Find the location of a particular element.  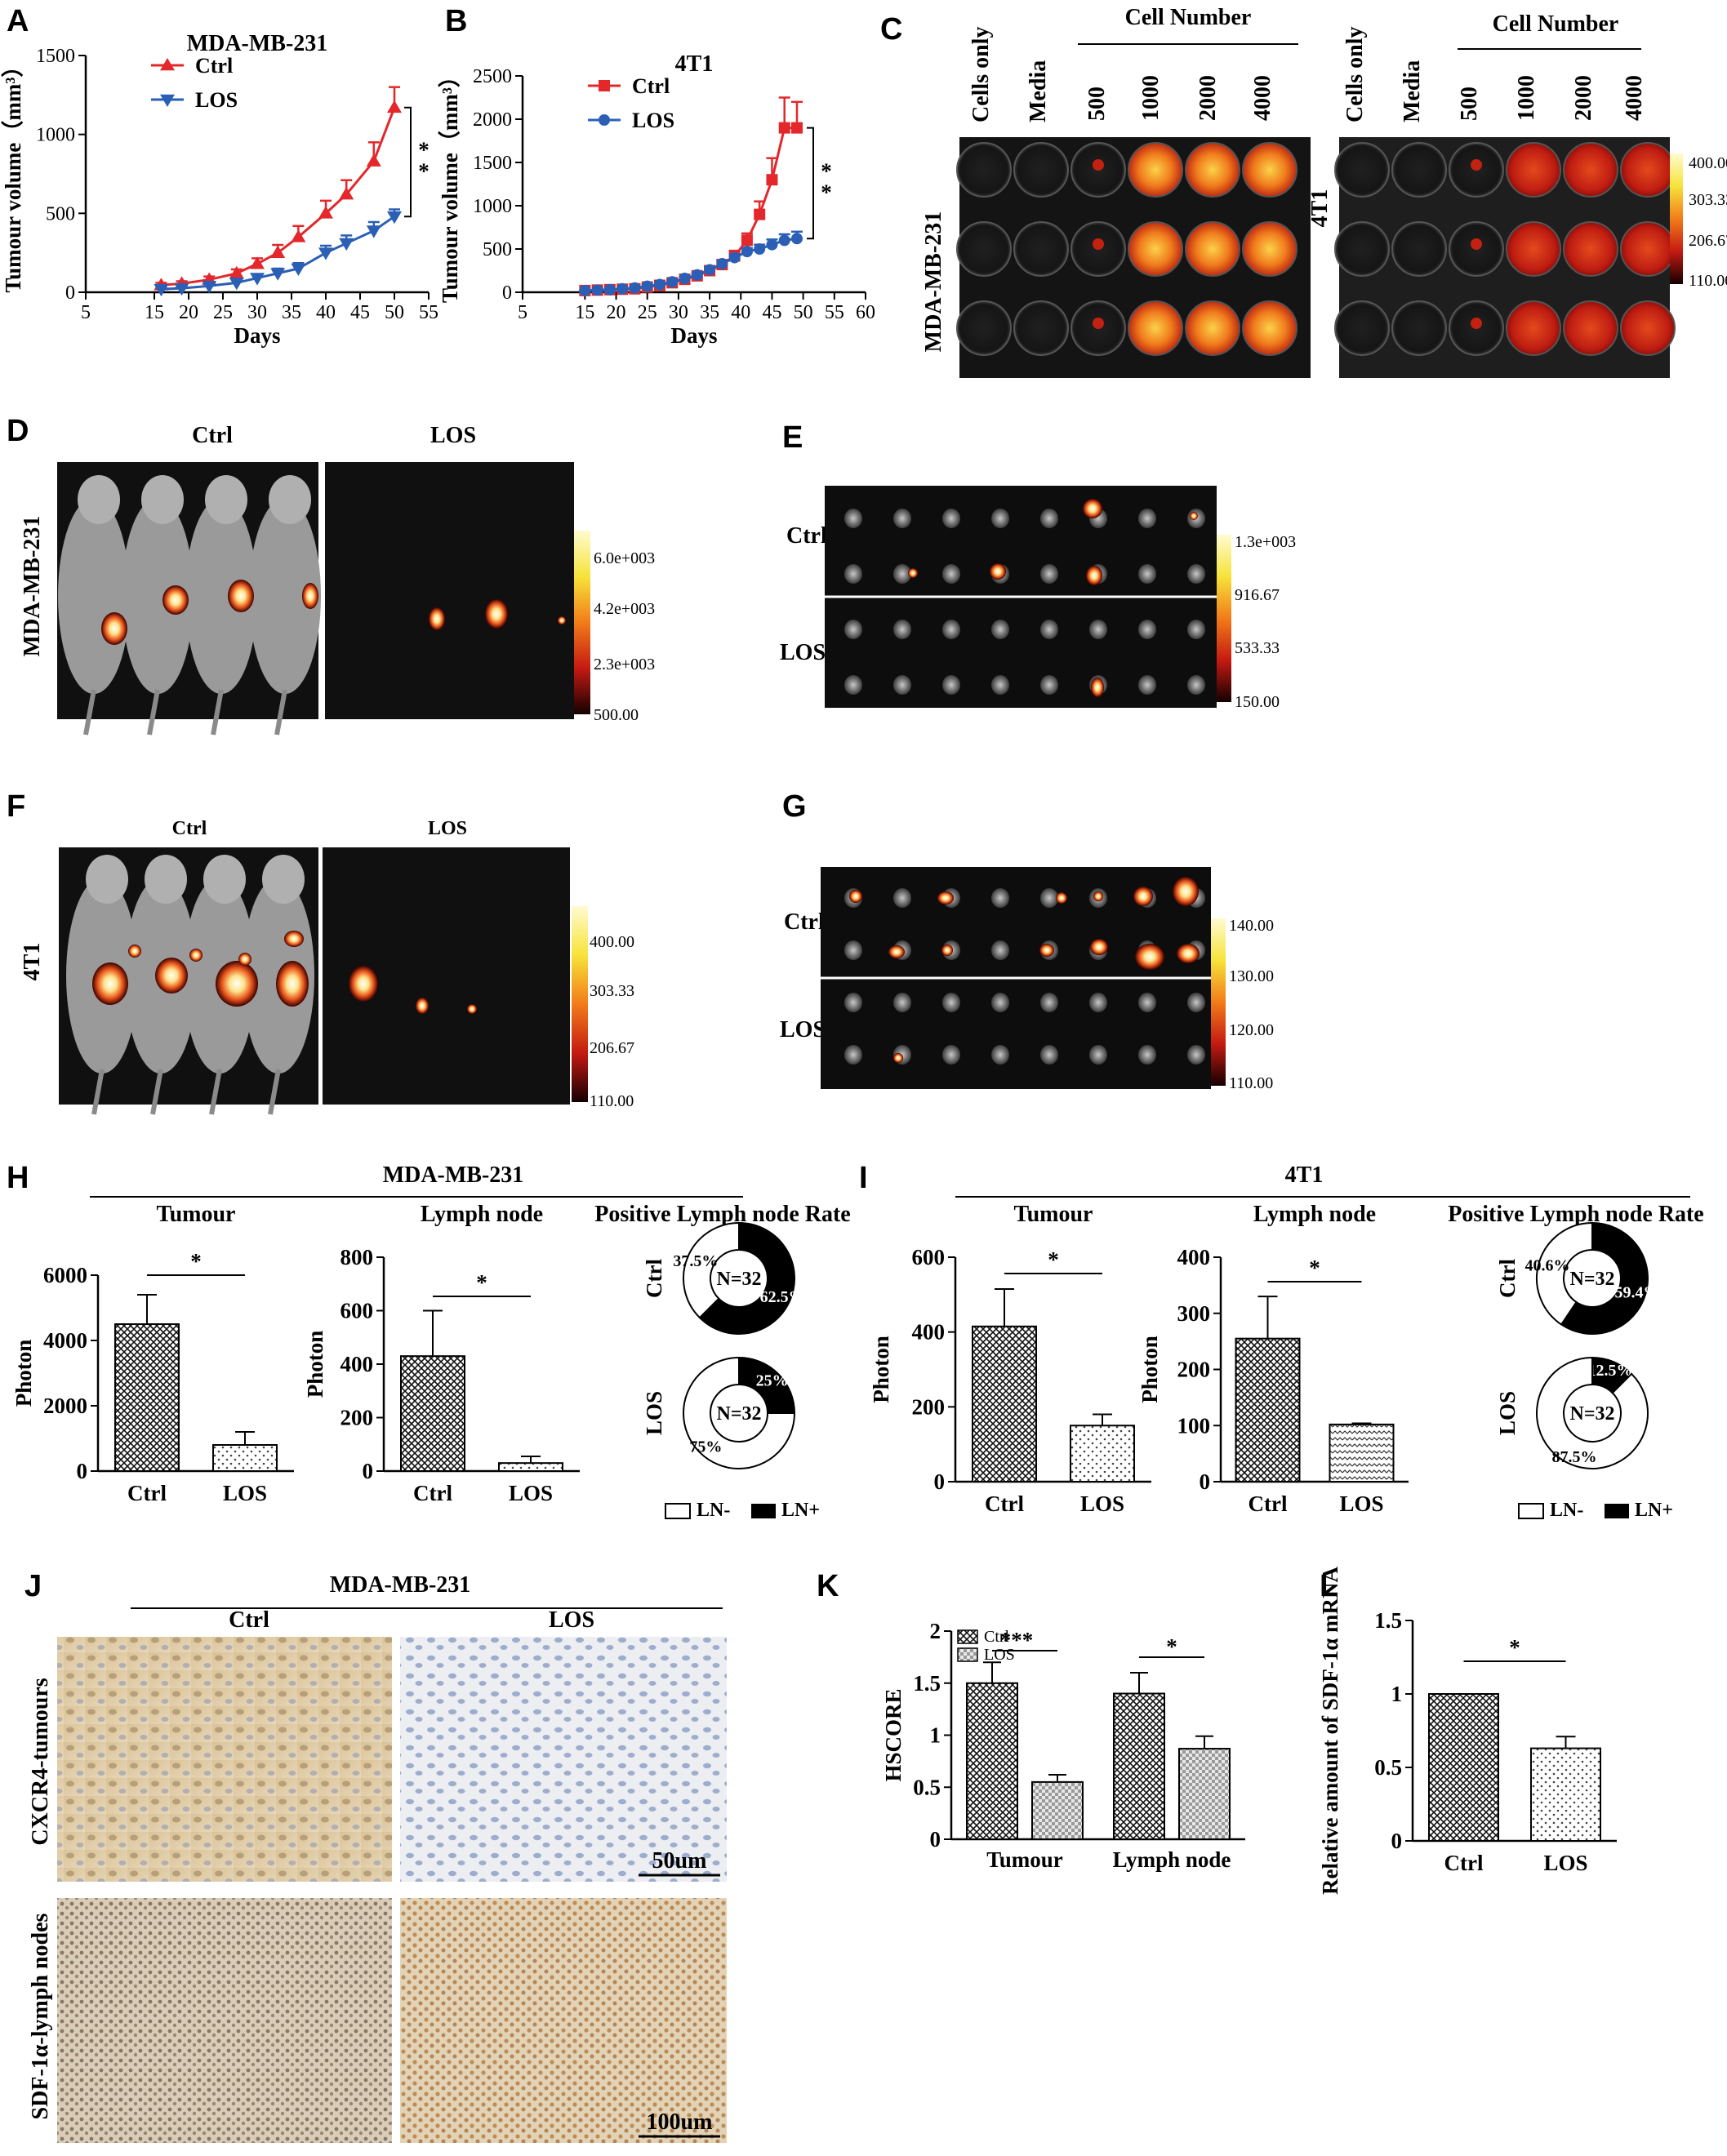

c-col-label: Media is located at coordinates (1038, 91).